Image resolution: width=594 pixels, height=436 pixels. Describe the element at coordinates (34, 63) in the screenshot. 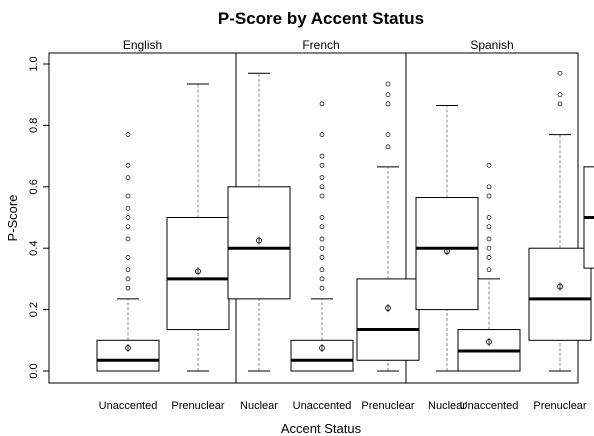

I see `y-tick-label: 1.0` at that location.